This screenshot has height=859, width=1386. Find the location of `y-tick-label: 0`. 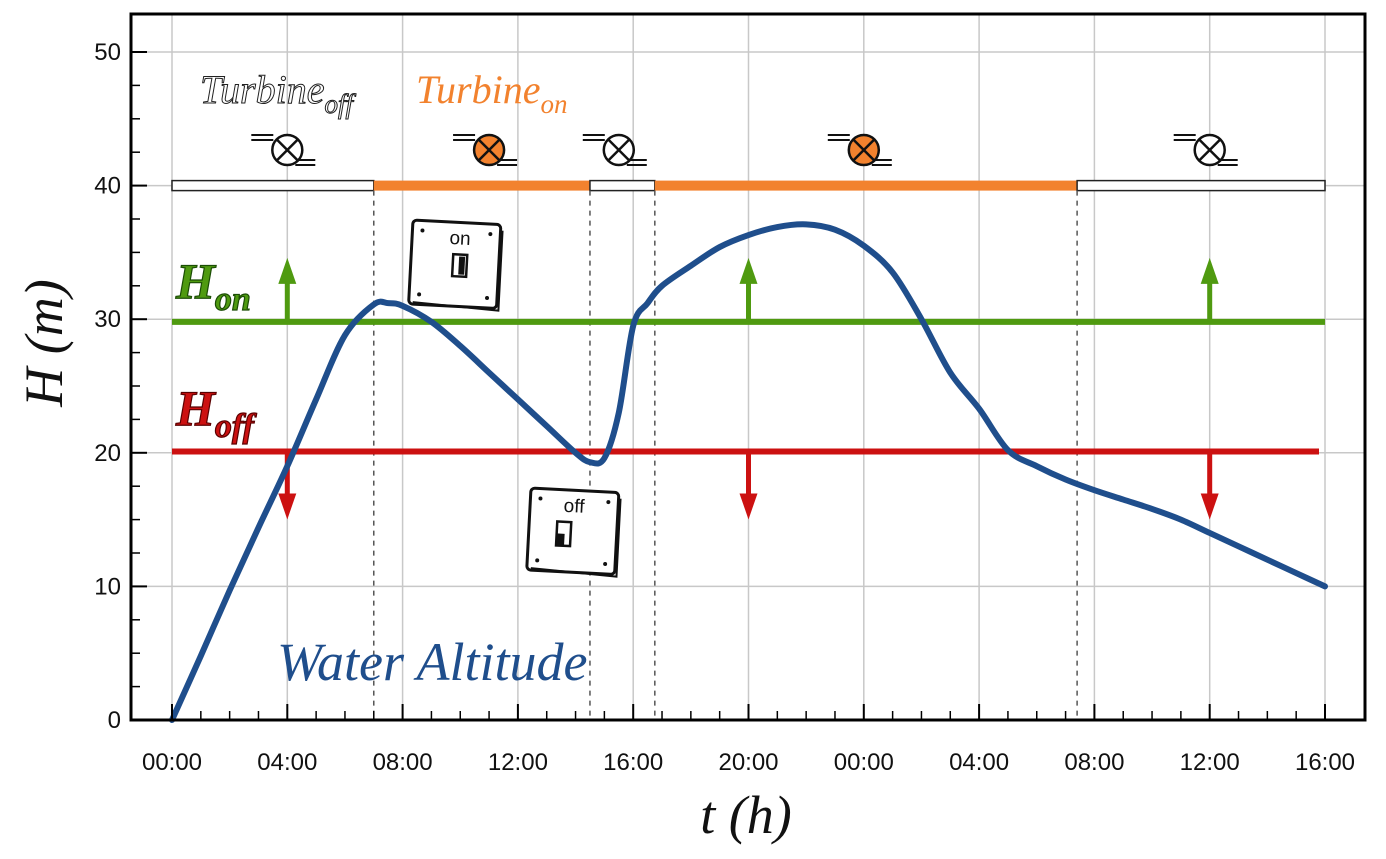

y-tick-label: 0 is located at coordinates (114, 720).